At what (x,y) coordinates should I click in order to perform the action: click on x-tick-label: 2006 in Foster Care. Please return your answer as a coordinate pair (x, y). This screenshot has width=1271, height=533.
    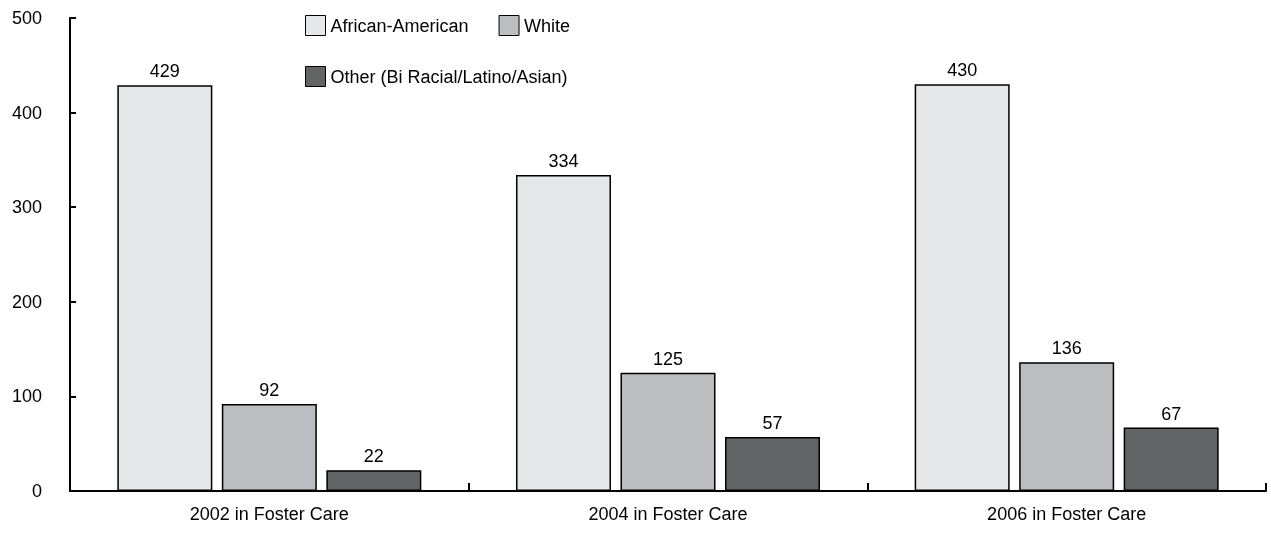
    Looking at the image, I should click on (1067, 514).